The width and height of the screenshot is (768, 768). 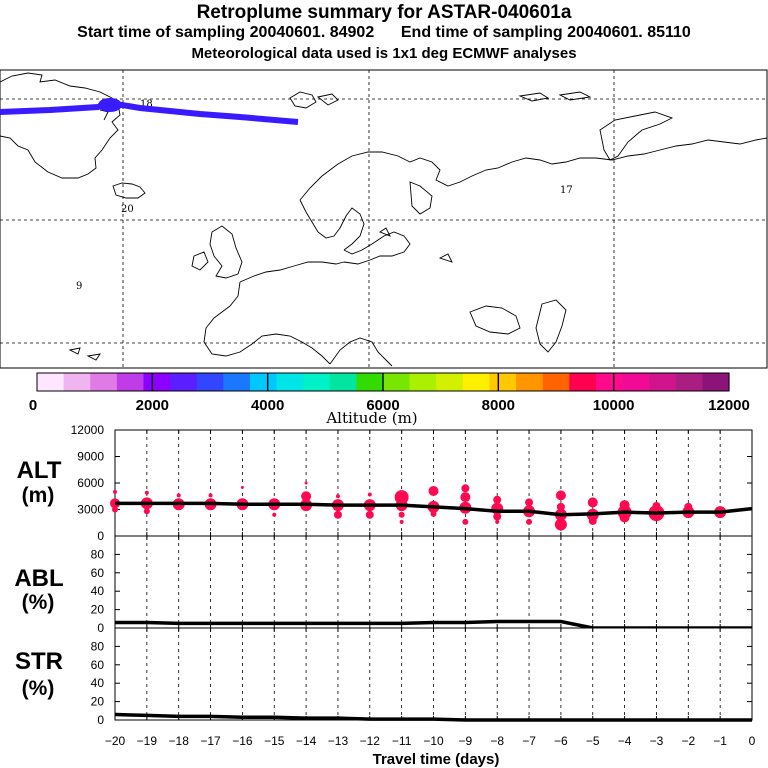 What do you see at coordinates (115, 741) in the screenshot?
I see `x-tick-label: −20` at bounding box center [115, 741].